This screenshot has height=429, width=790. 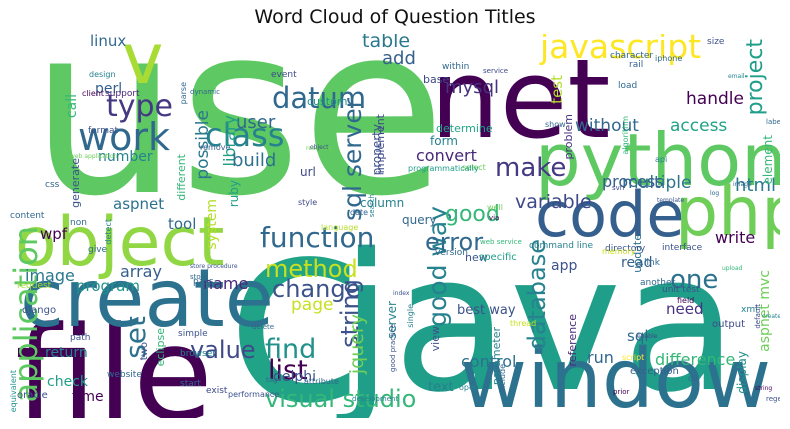 What do you see at coordinates (124, 137) in the screenshot?
I see `word-work: work` at bounding box center [124, 137].